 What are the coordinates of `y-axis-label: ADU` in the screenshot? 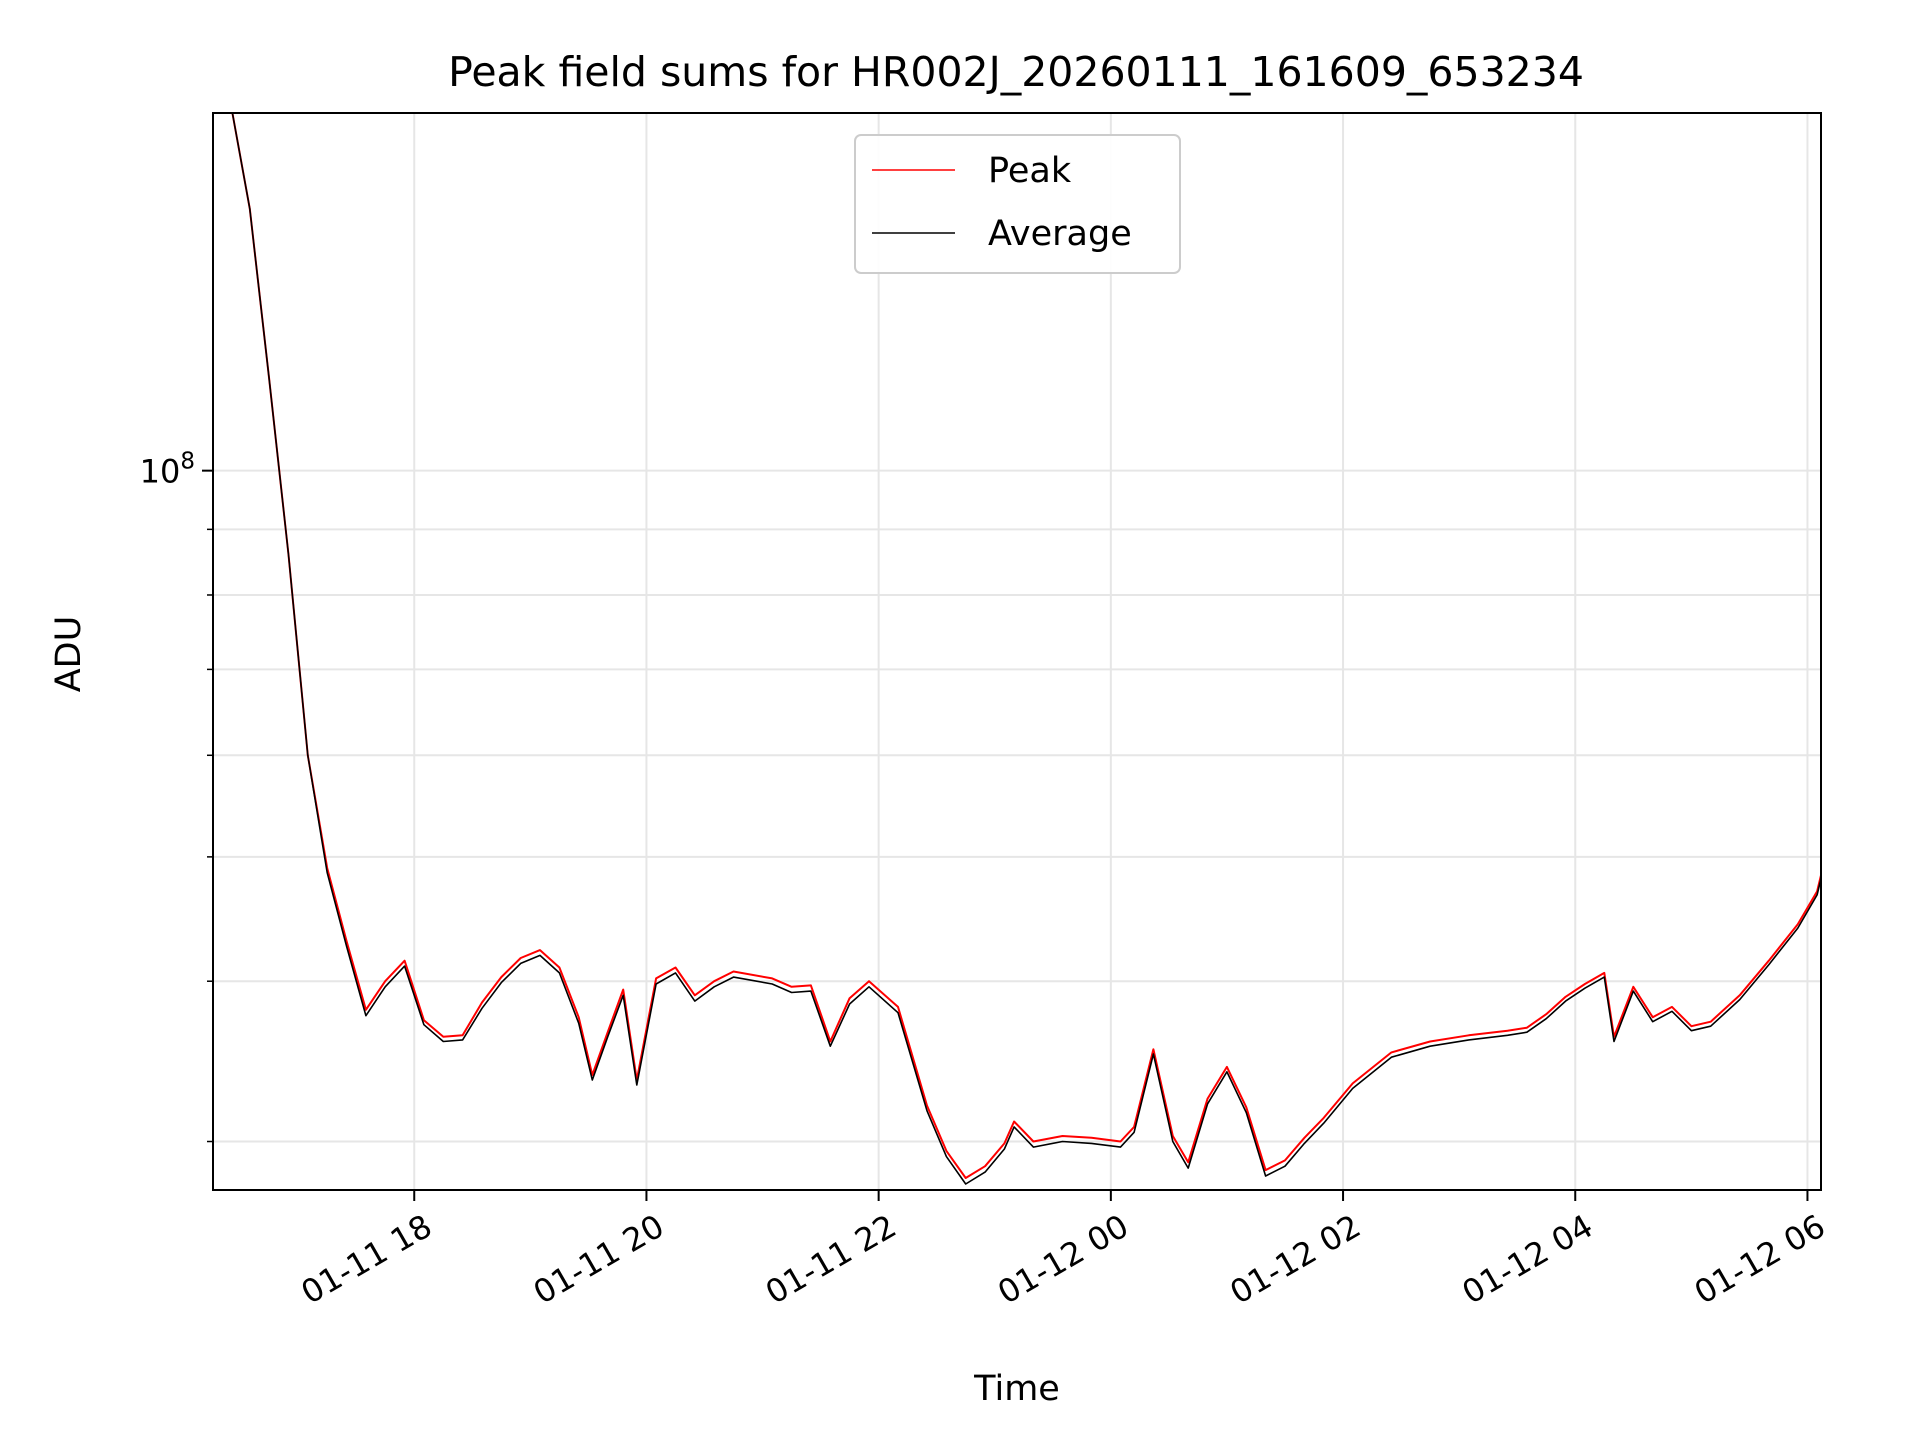 It's located at (69, 654).